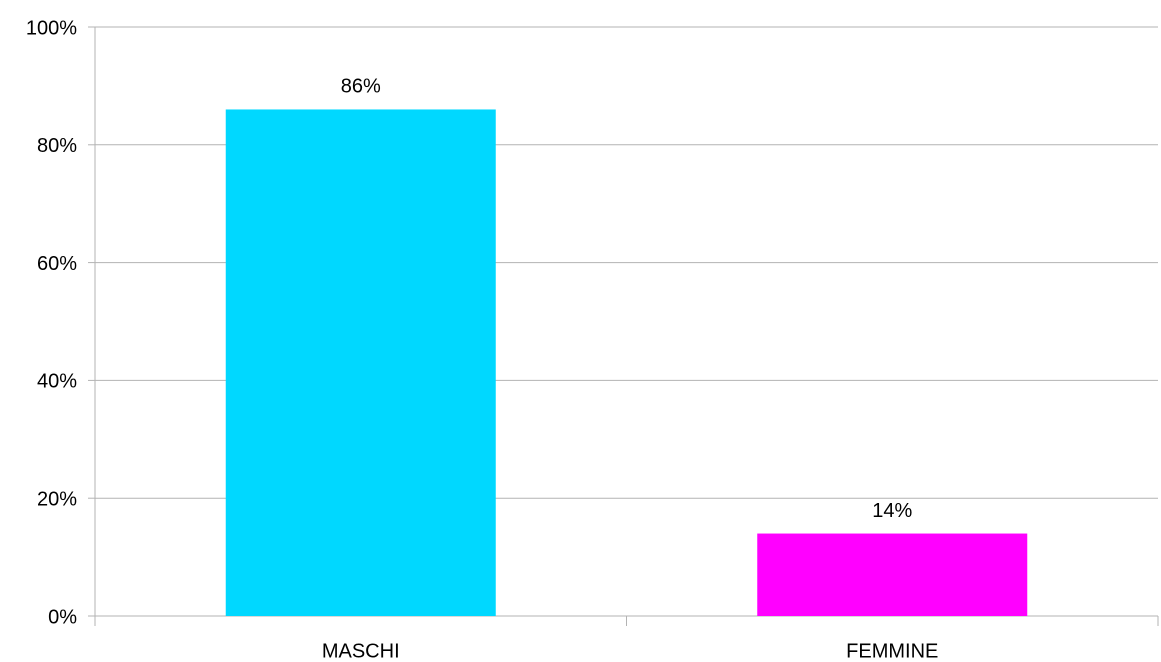 The image size is (1161, 662). What do you see at coordinates (57, 264) in the screenshot?
I see `y-tick-label: 60%` at bounding box center [57, 264].